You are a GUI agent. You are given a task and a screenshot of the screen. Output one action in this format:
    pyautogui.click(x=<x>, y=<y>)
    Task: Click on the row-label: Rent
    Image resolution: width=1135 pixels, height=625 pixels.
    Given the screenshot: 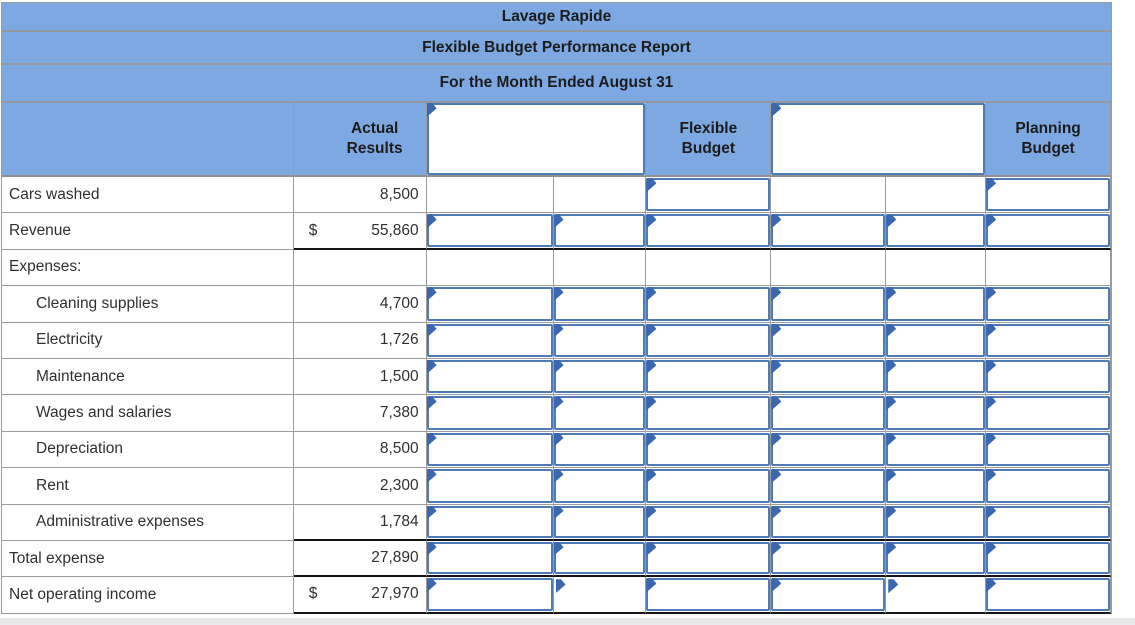 What is the action you would take?
    pyautogui.click(x=52, y=485)
    